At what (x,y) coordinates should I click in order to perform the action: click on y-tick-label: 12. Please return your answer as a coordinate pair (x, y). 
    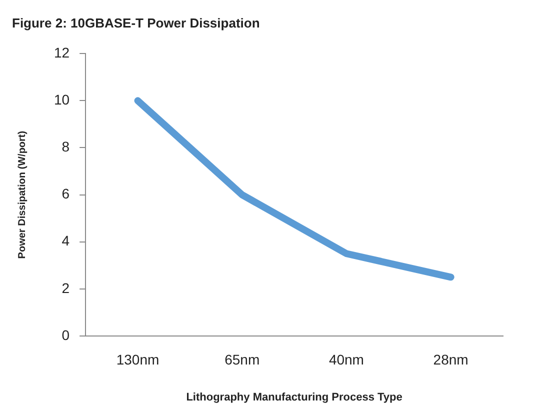
    Looking at the image, I should click on (62, 52).